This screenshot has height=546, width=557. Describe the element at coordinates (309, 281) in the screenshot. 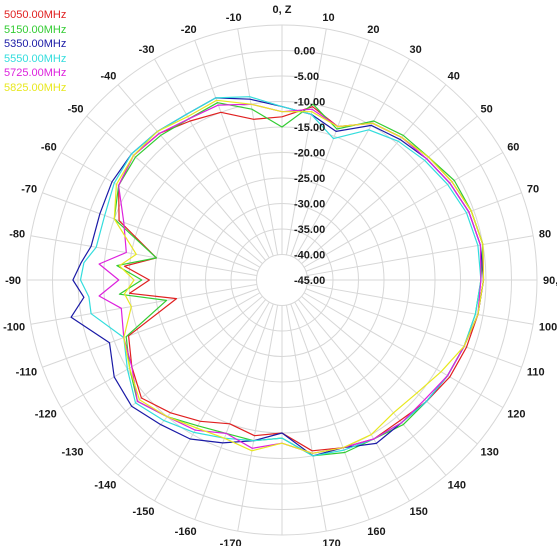

I see `radial-tick-label-10: -45.00` at that location.